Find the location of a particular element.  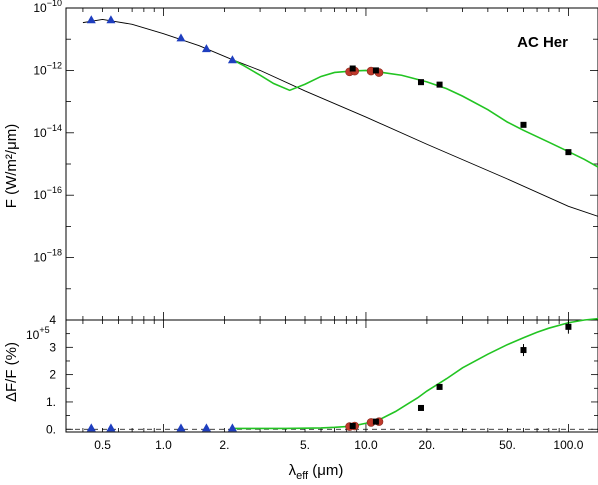

star-name-label: AC Her is located at coordinates (542, 42).